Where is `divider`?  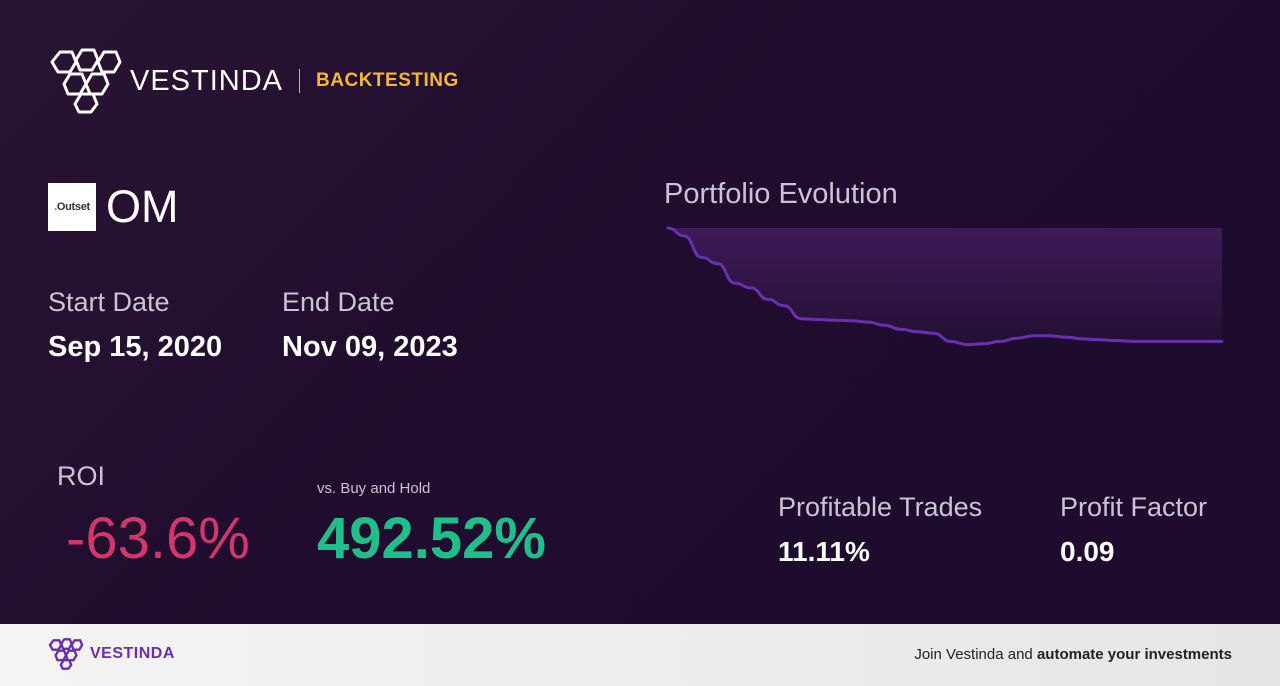 divider is located at coordinates (300, 81).